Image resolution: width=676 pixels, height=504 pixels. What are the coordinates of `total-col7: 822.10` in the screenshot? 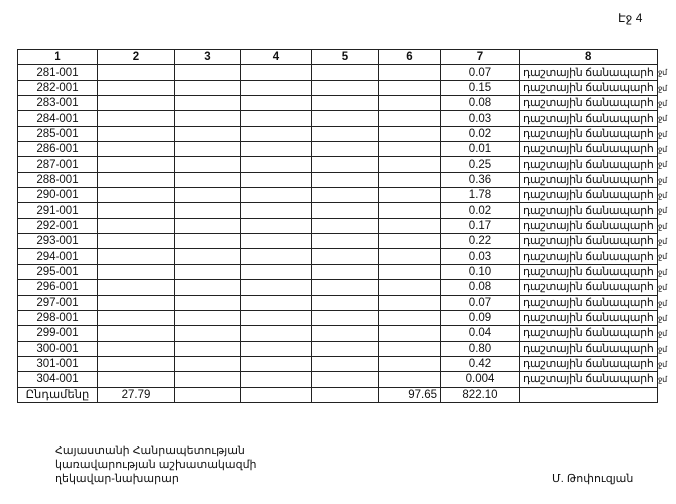 It's located at (480, 394).